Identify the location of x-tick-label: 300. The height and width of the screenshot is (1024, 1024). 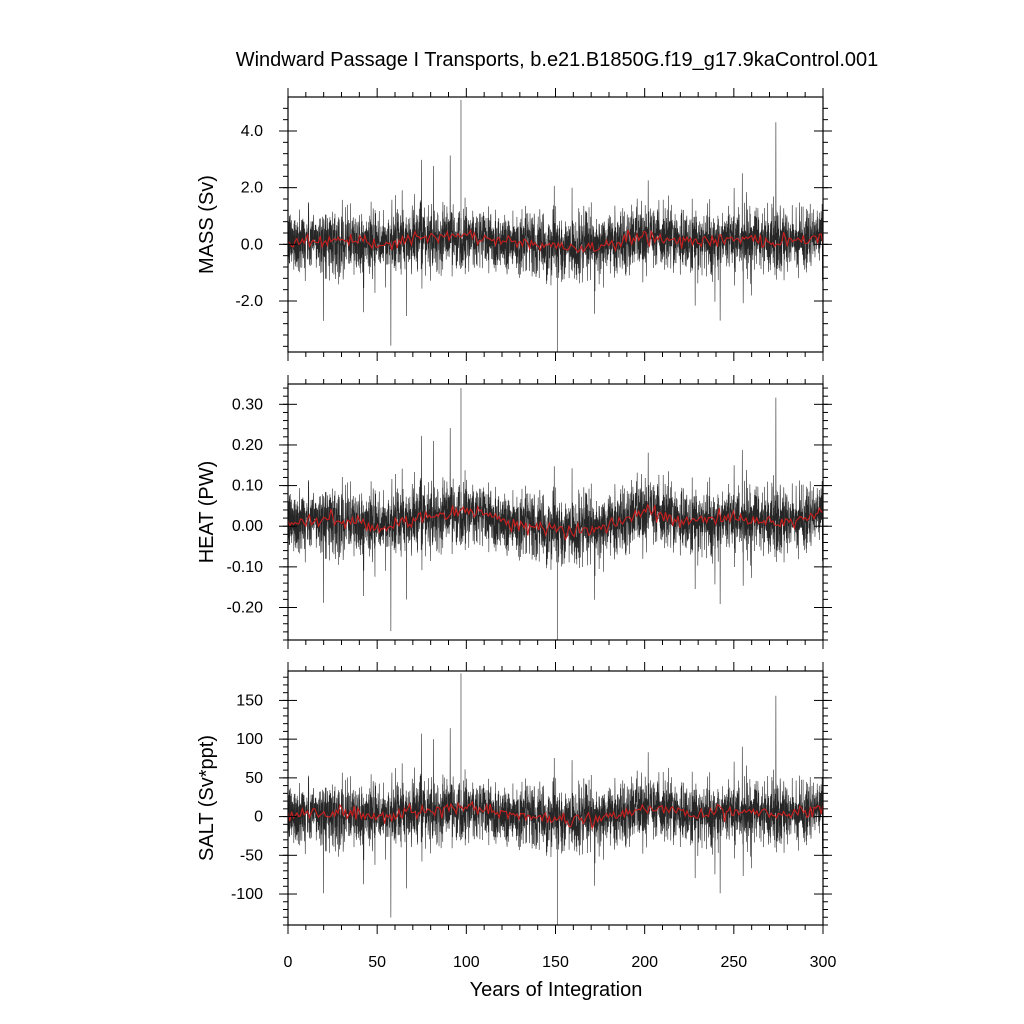
(823, 962).